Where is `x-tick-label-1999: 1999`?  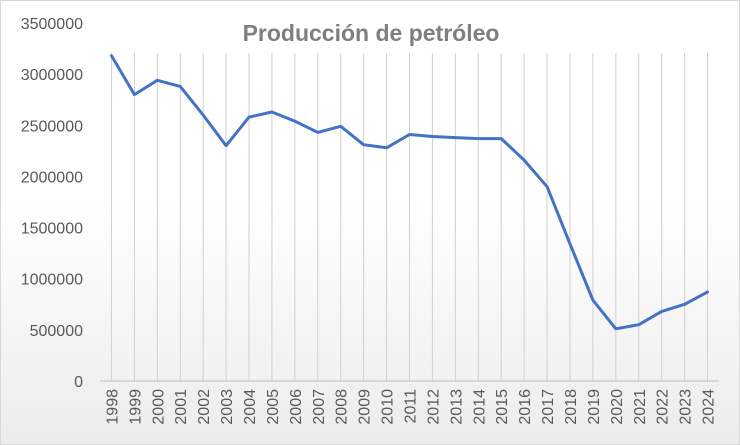
x-tick-label-1999: 1999 is located at coordinates (135, 407).